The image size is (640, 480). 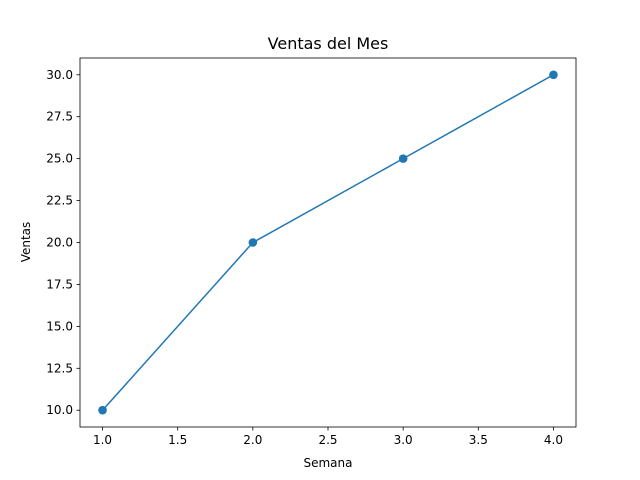 I want to click on y-tick-label: 10.0, so click(x=59, y=410).